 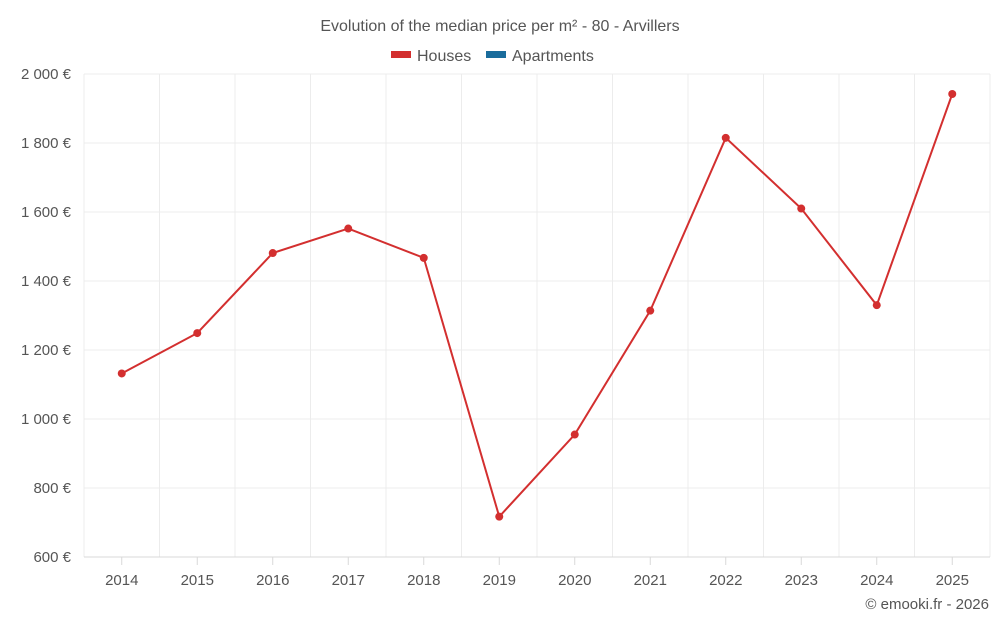 What do you see at coordinates (444, 56) in the screenshot?
I see `legend-label-houses: Houses` at bounding box center [444, 56].